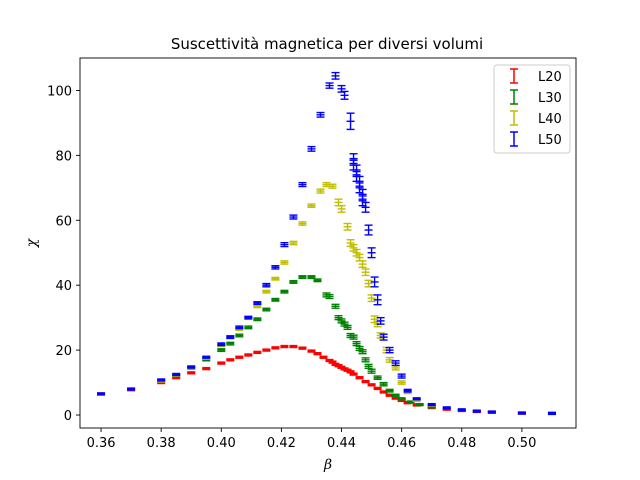  What do you see at coordinates (536, 97) in the screenshot?
I see `legend-item-L30: L30` at bounding box center [536, 97].